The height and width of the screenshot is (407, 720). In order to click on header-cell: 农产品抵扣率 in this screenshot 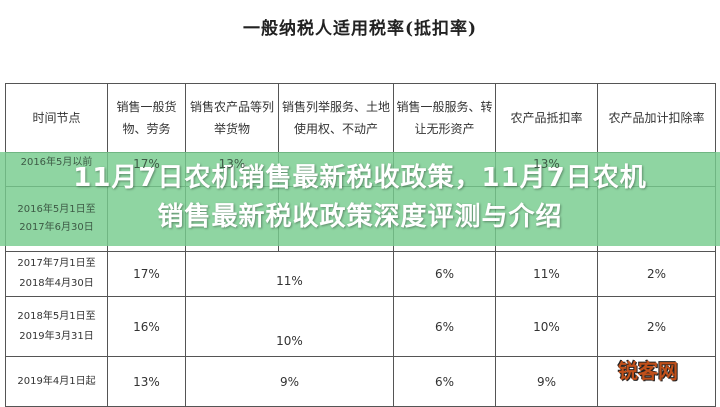, I will do `click(546, 118)`.